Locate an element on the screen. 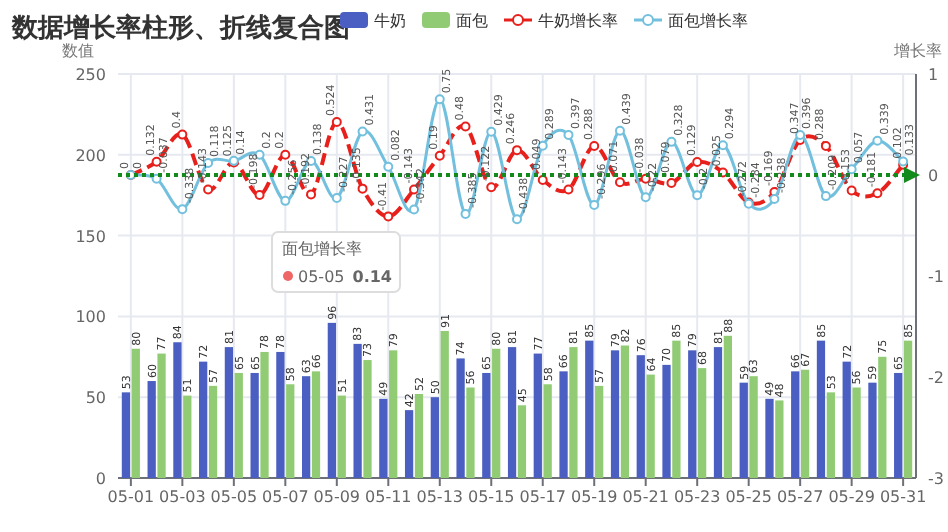 This screenshot has width=948, height=532. annotation: 05-05 is located at coordinates (321, 277).